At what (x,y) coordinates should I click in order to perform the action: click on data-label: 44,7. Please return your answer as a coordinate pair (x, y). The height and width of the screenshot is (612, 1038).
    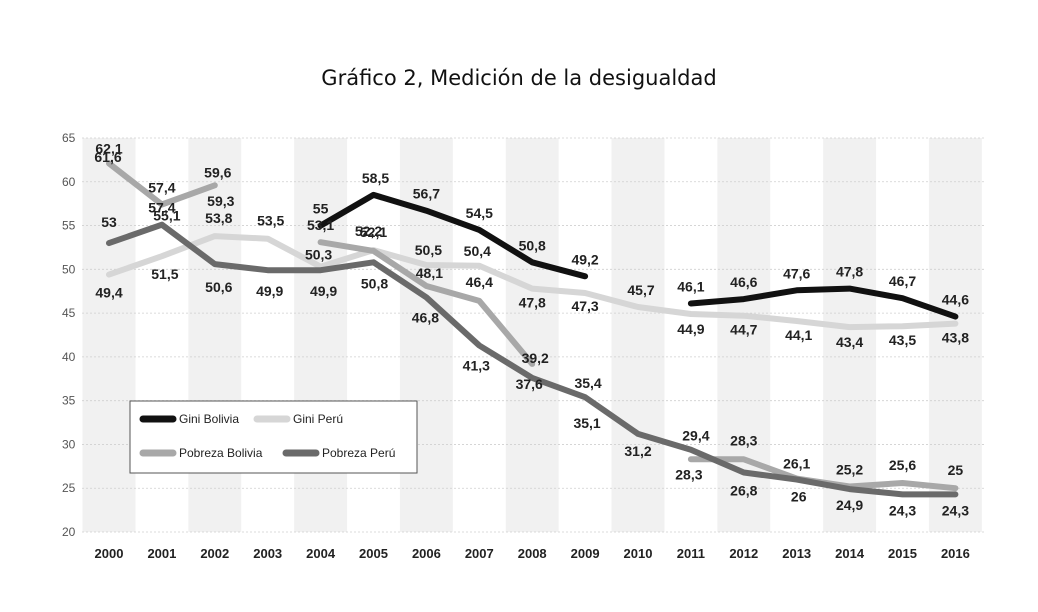
    Looking at the image, I should click on (743, 330).